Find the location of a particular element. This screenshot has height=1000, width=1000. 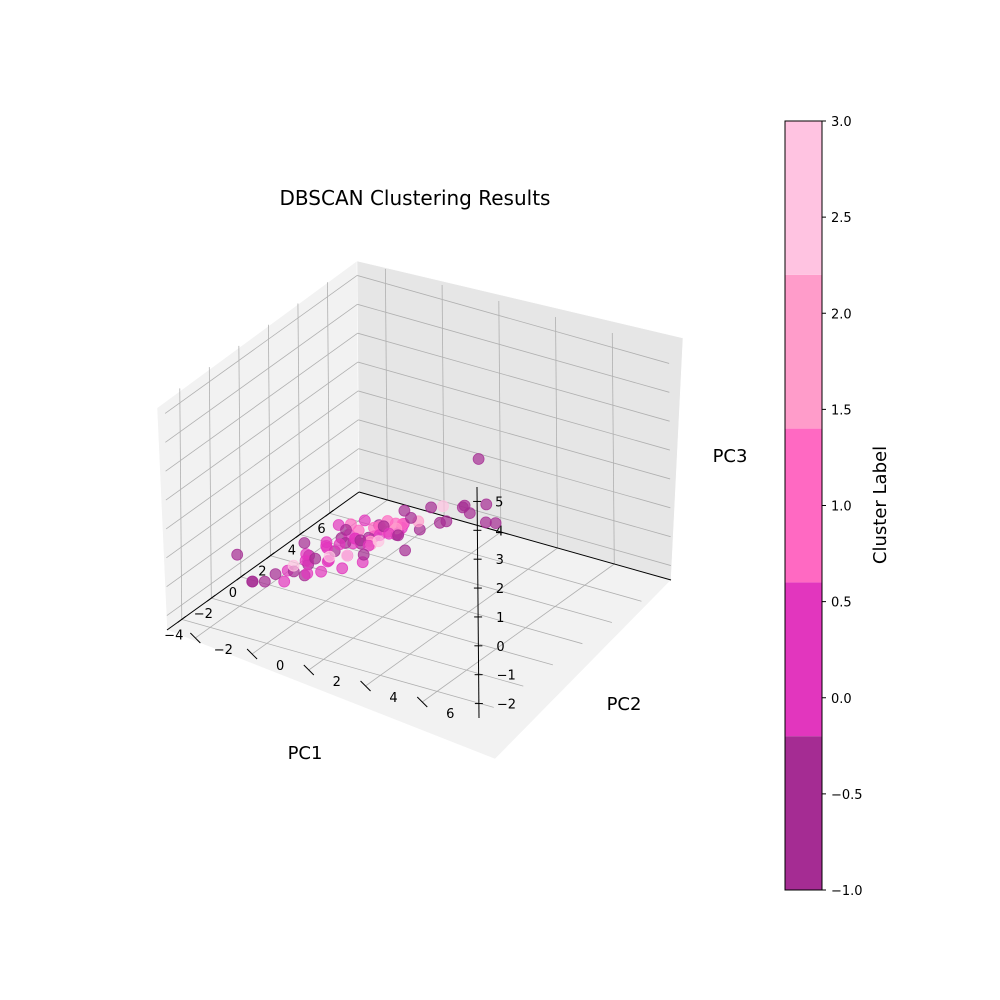

y-axis-label: PC2 is located at coordinates (624, 704).